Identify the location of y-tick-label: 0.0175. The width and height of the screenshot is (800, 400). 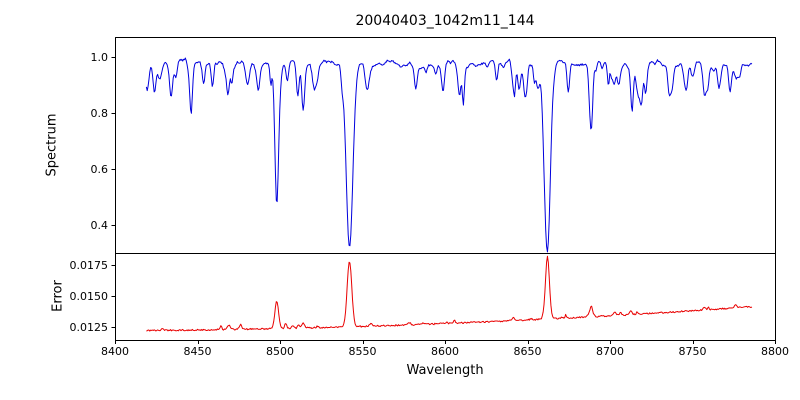
(89, 266).